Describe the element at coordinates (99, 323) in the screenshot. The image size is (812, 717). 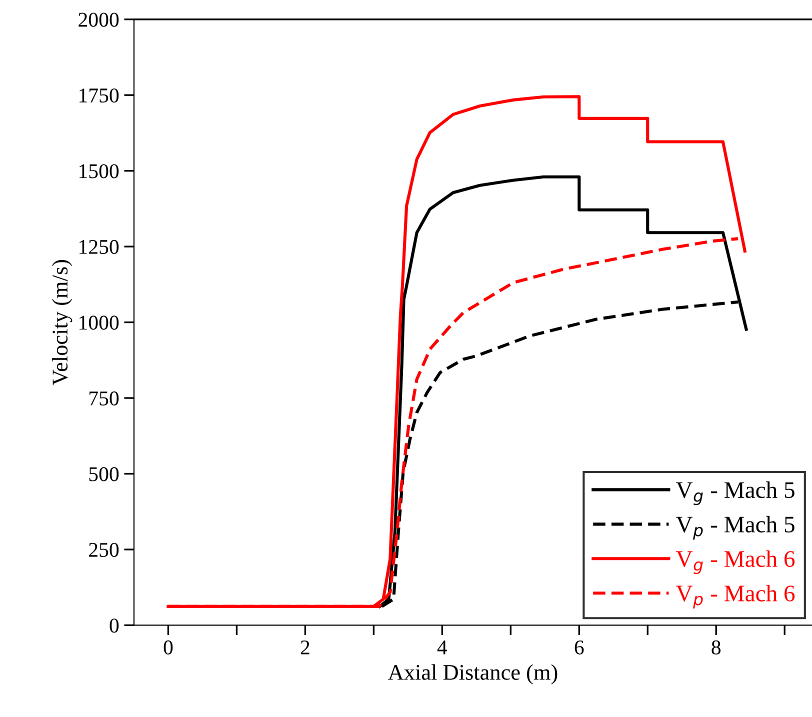
I see `y-tick-label: 1000` at that location.